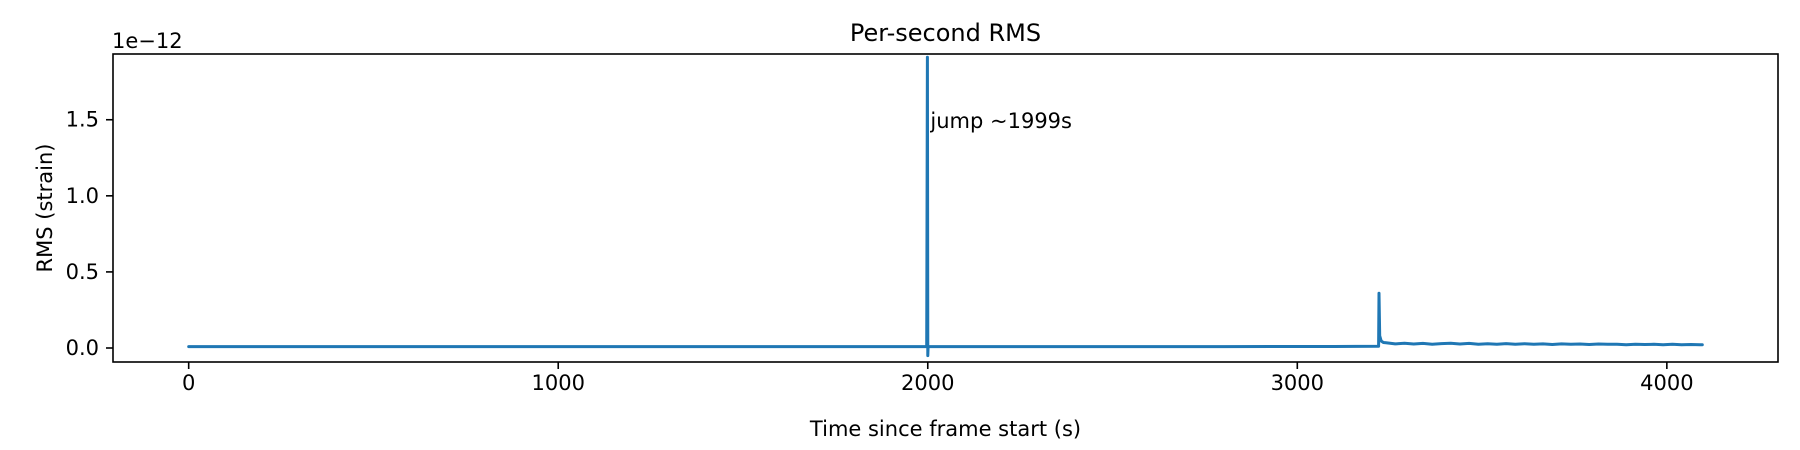 Image resolution: width=1800 pixels, height=450 pixels. I want to click on x-tick-label: 2000, so click(927, 383).